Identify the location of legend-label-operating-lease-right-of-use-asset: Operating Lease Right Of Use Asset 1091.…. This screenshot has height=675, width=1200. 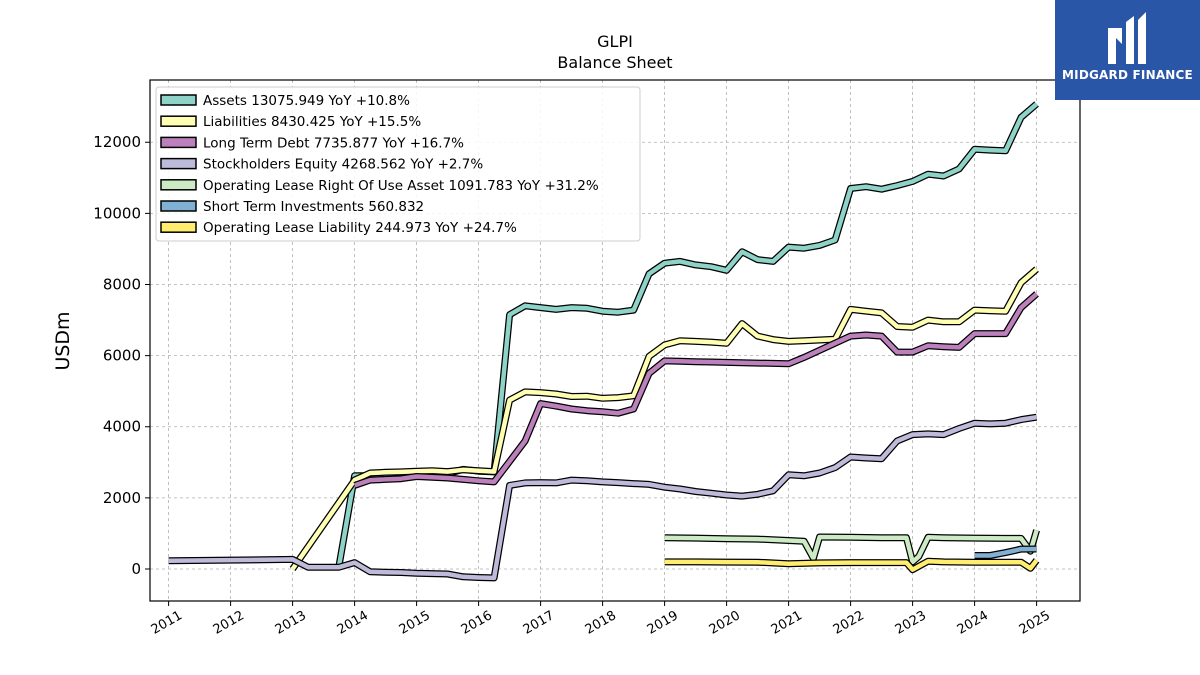
(401, 186).